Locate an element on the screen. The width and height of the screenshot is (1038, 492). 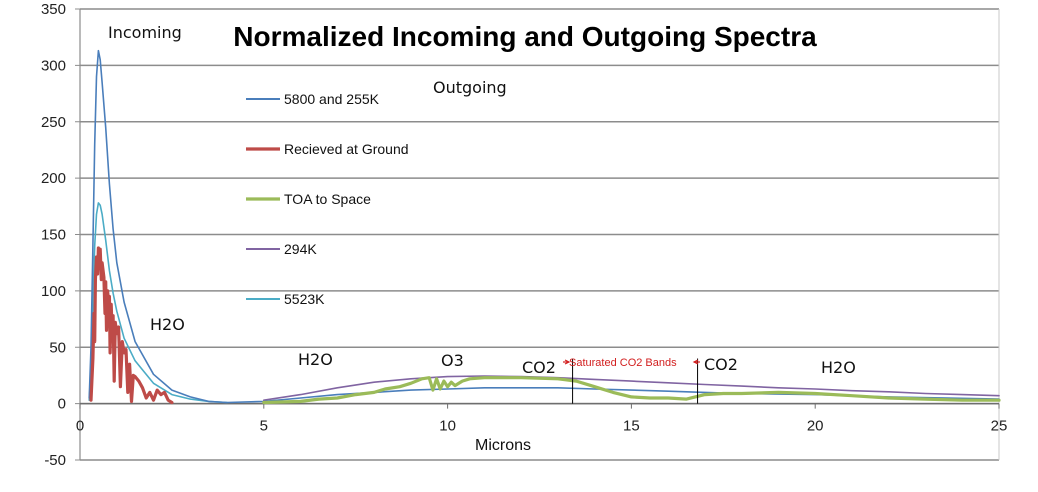
annotation-o3: O3 is located at coordinates (452, 360).